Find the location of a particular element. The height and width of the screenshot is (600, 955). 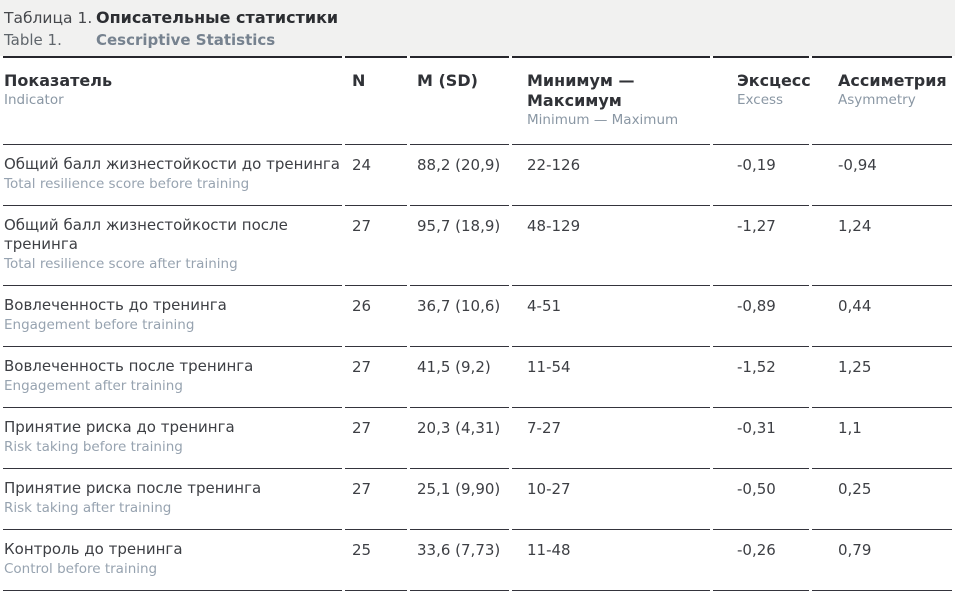

min-max-value: 48-129 is located at coordinates (554, 226).